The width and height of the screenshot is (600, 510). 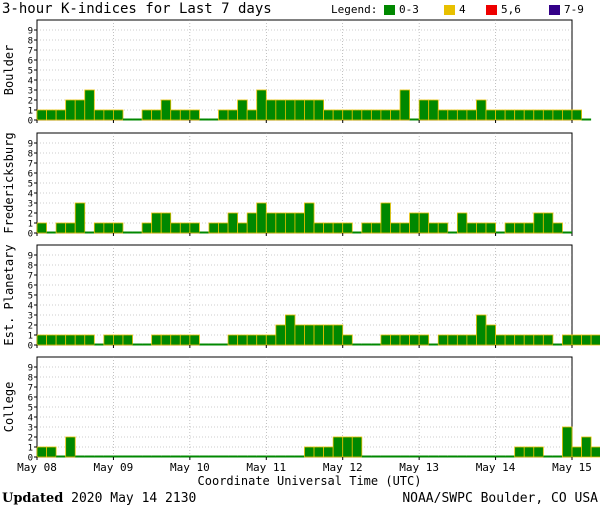 What do you see at coordinates (30, 215) in the screenshot?
I see `y-tick-label: 2` at bounding box center [30, 215].